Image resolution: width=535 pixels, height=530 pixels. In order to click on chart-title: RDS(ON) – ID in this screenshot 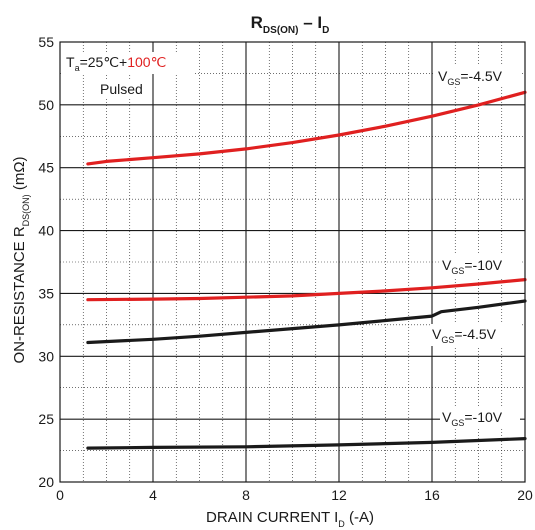, I will do `click(290, 24)`.